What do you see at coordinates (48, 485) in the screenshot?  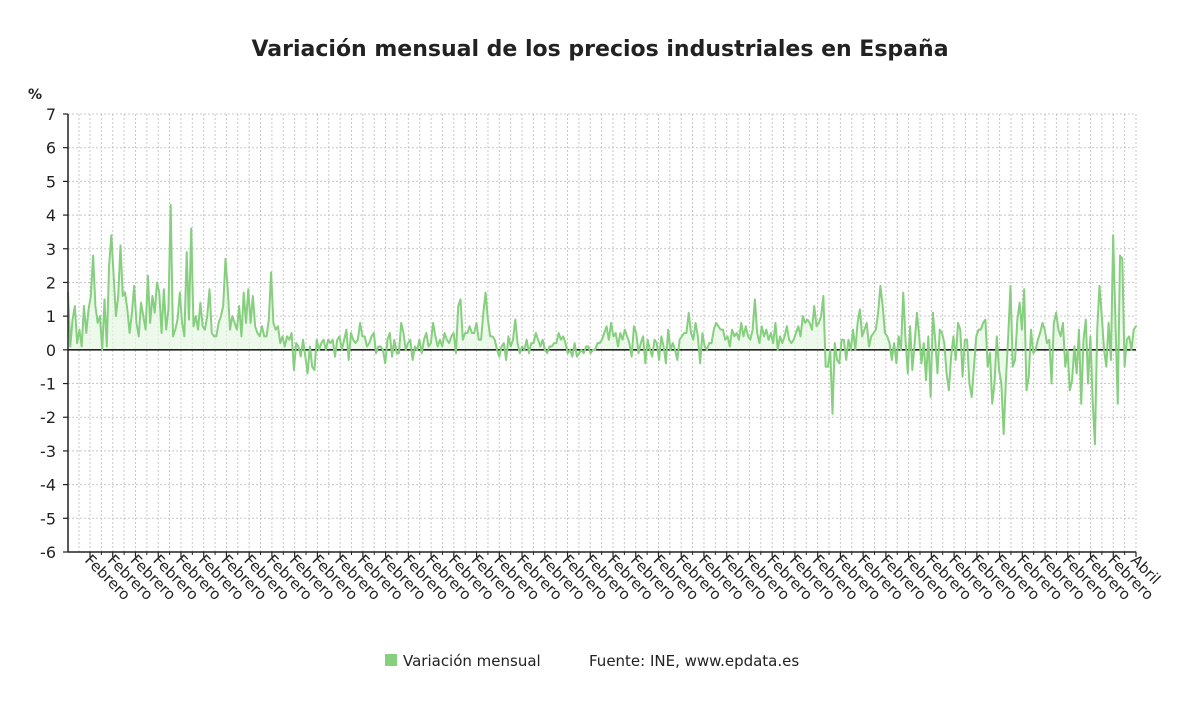 I see `y-tick-label: -4` at bounding box center [48, 485].